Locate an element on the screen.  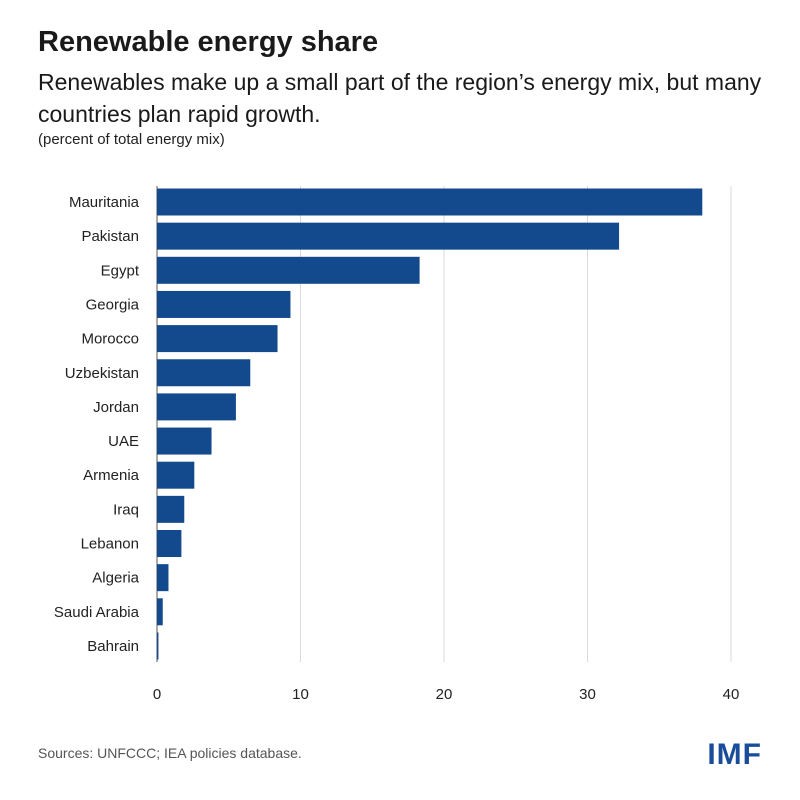
x-tick-label: 0 is located at coordinates (157, 694).